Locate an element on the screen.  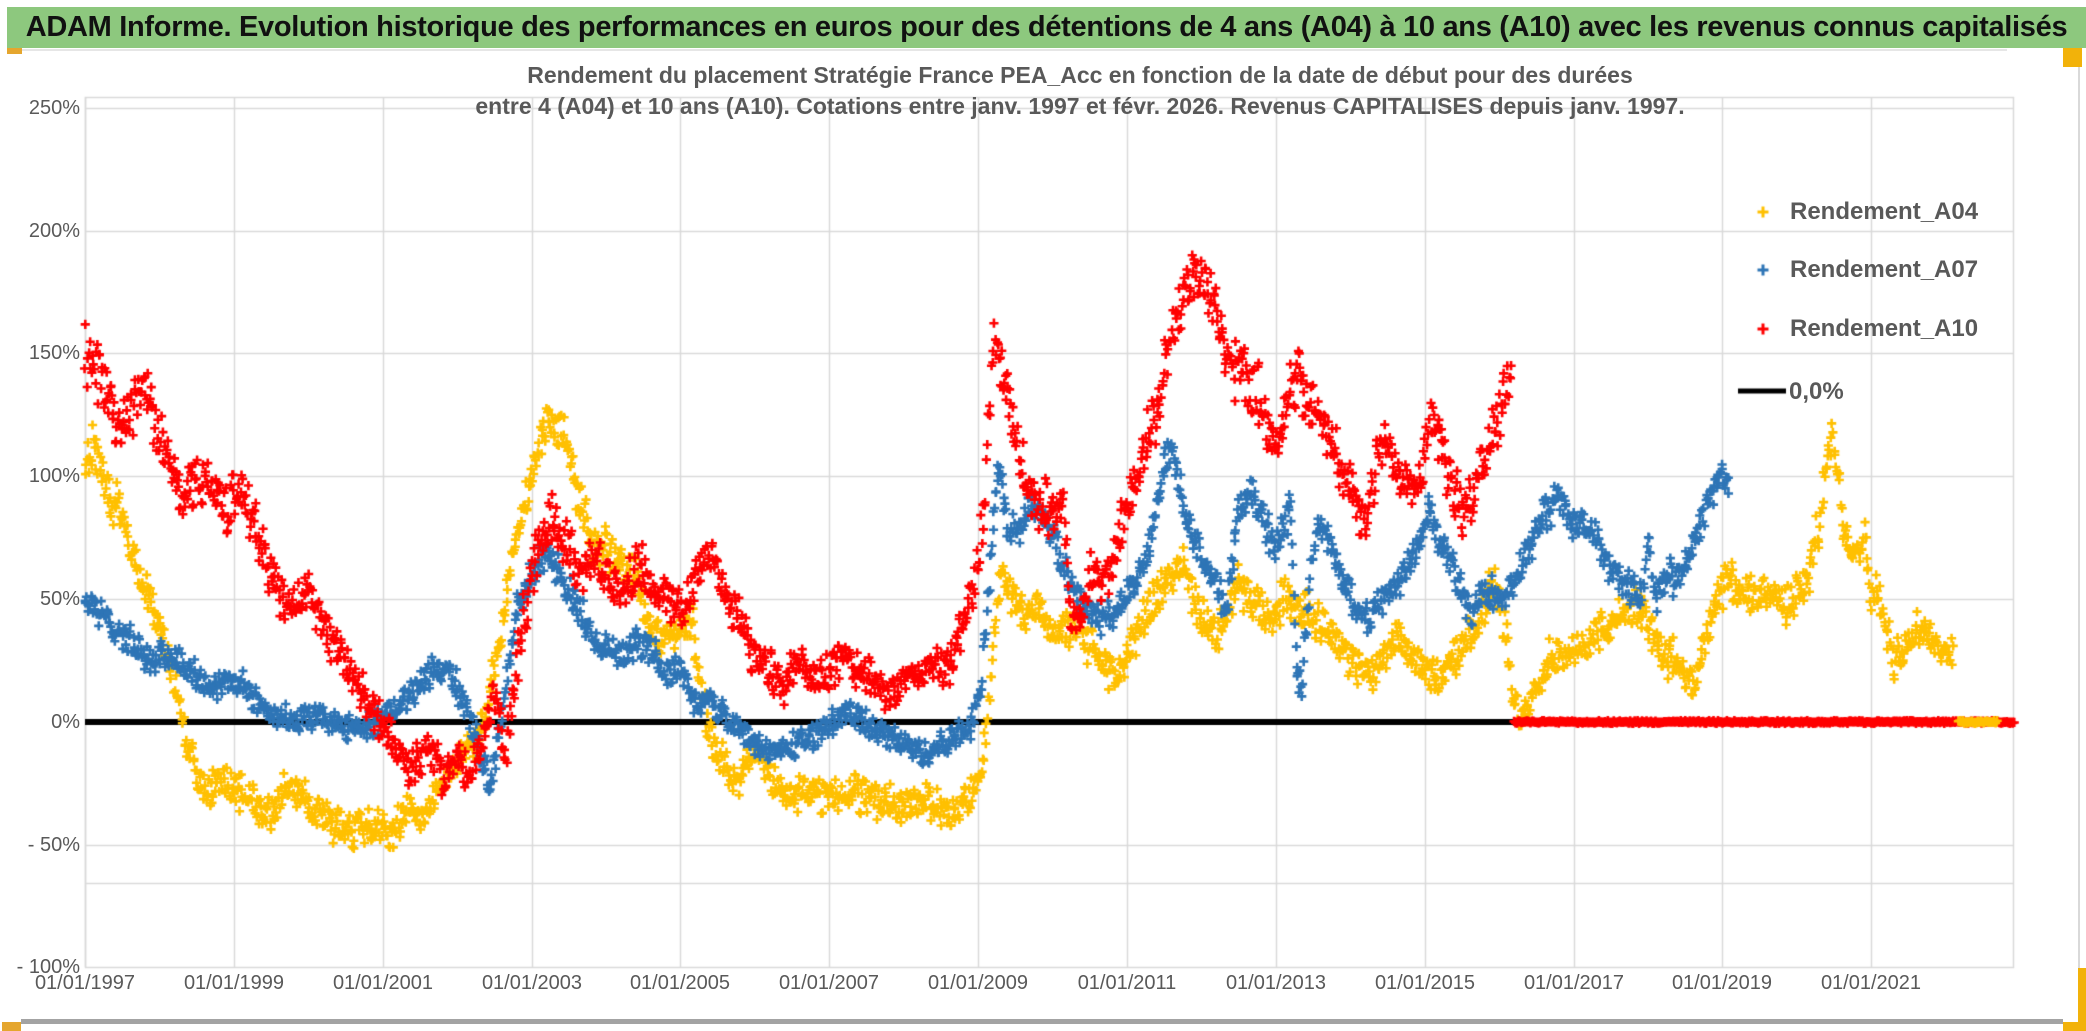
x-tick-2015: 01/01/2015 is located at coordinates (1425, 983).